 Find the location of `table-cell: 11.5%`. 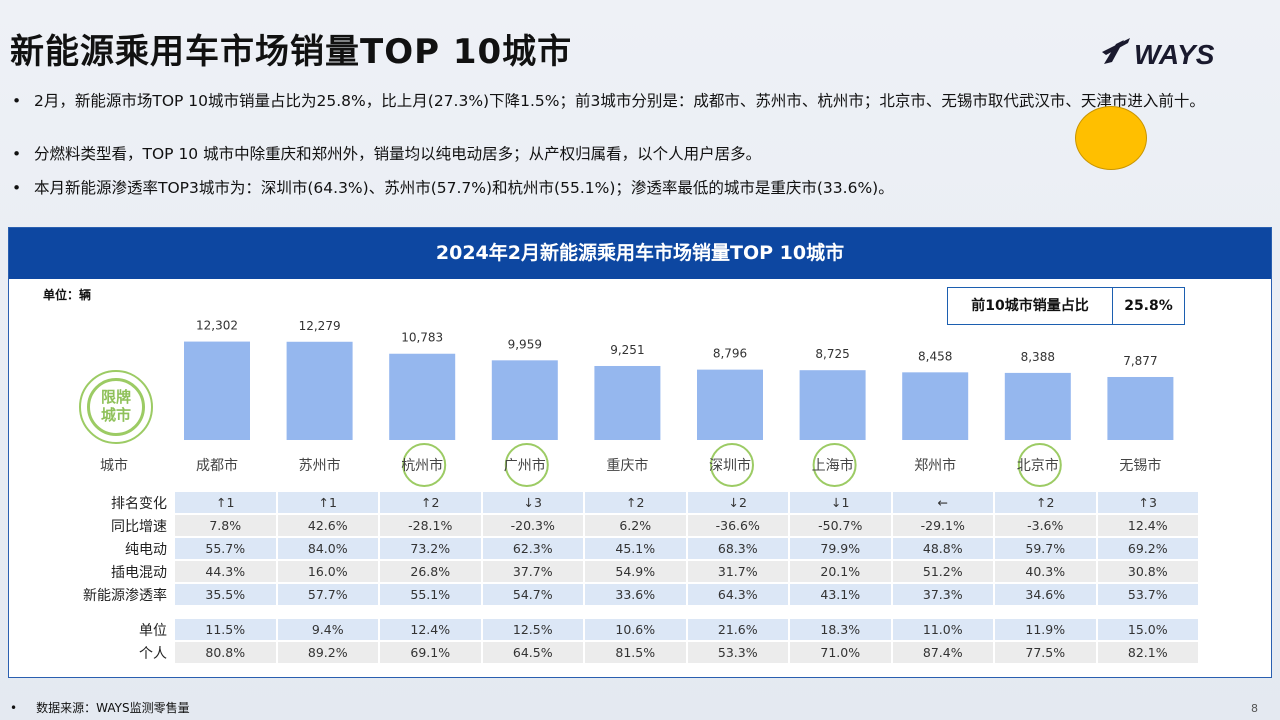

table-cell: 11.5% is located at coordinates (225, 629).